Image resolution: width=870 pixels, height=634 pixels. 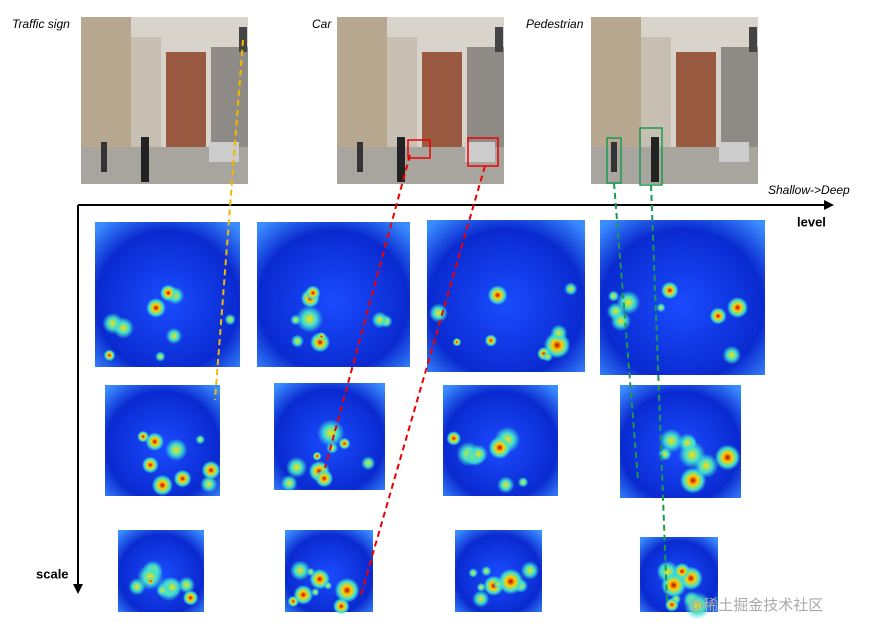 What do you see at coordinates (811, 221) in the screenshot?
I see `axis-label: level` at bounding box center [811, 221].